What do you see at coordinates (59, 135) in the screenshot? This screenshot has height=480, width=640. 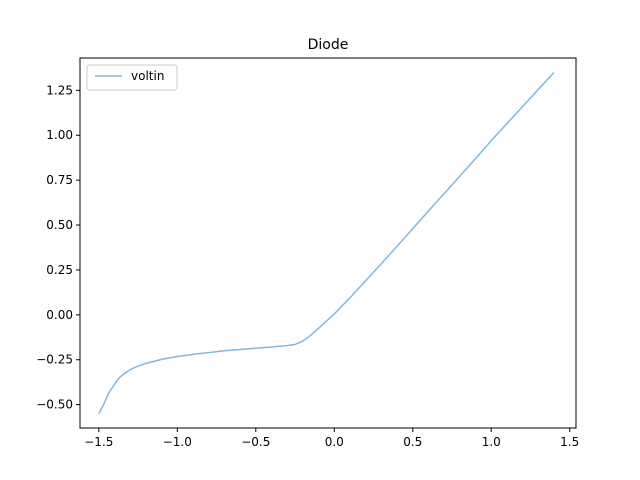 I see `y-tick-label: 1.00` at bounding box center [59, 135].